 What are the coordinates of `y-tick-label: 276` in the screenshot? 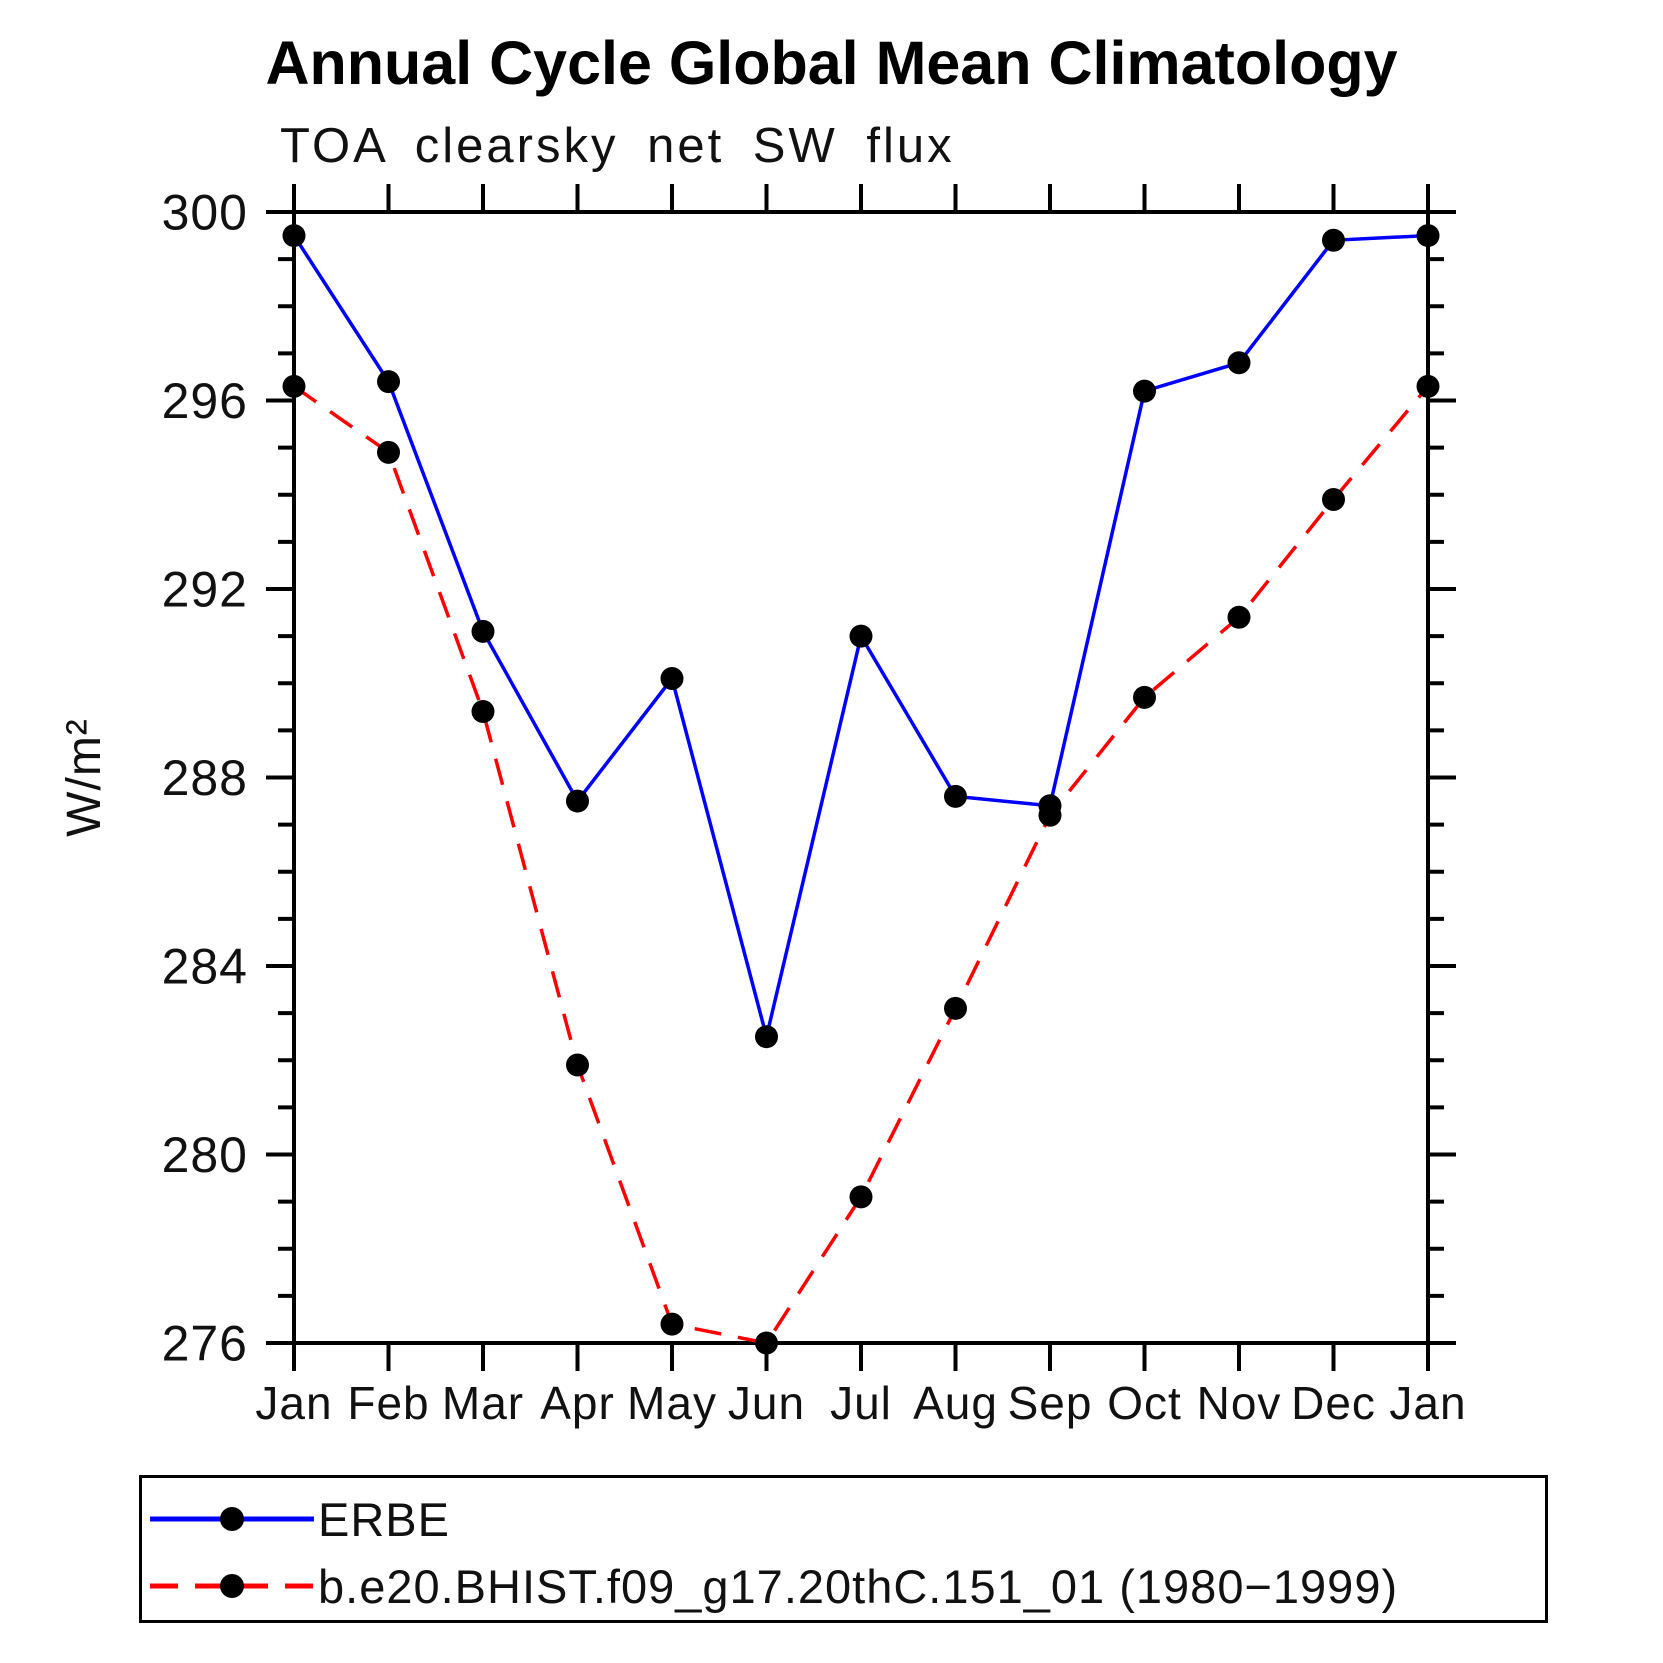 It's located at (205, 1344).